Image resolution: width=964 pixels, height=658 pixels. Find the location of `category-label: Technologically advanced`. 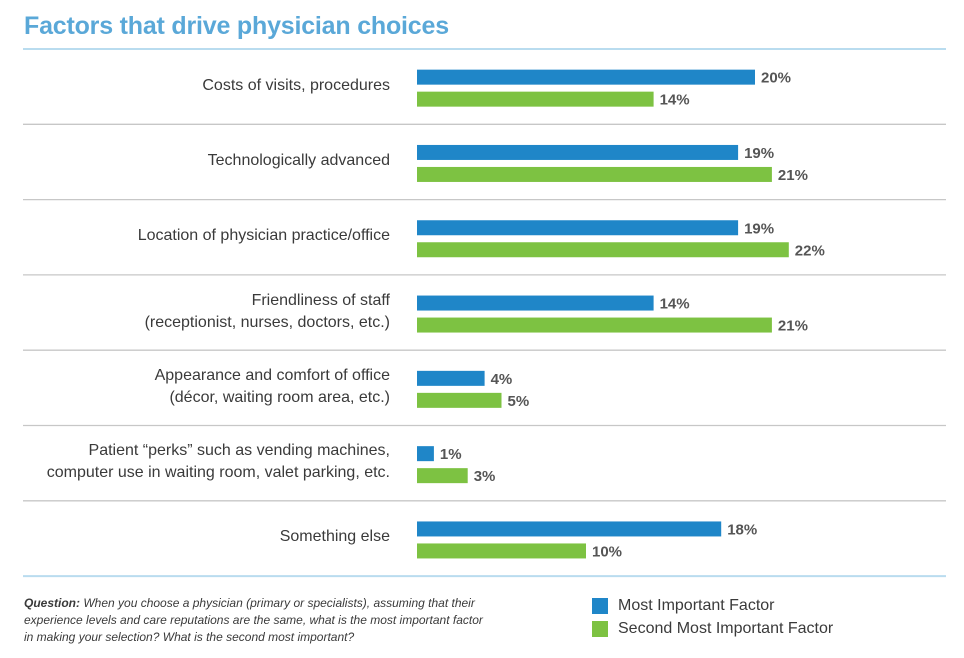

category-label: Technologically advanced is located at coordinates (299, 161).